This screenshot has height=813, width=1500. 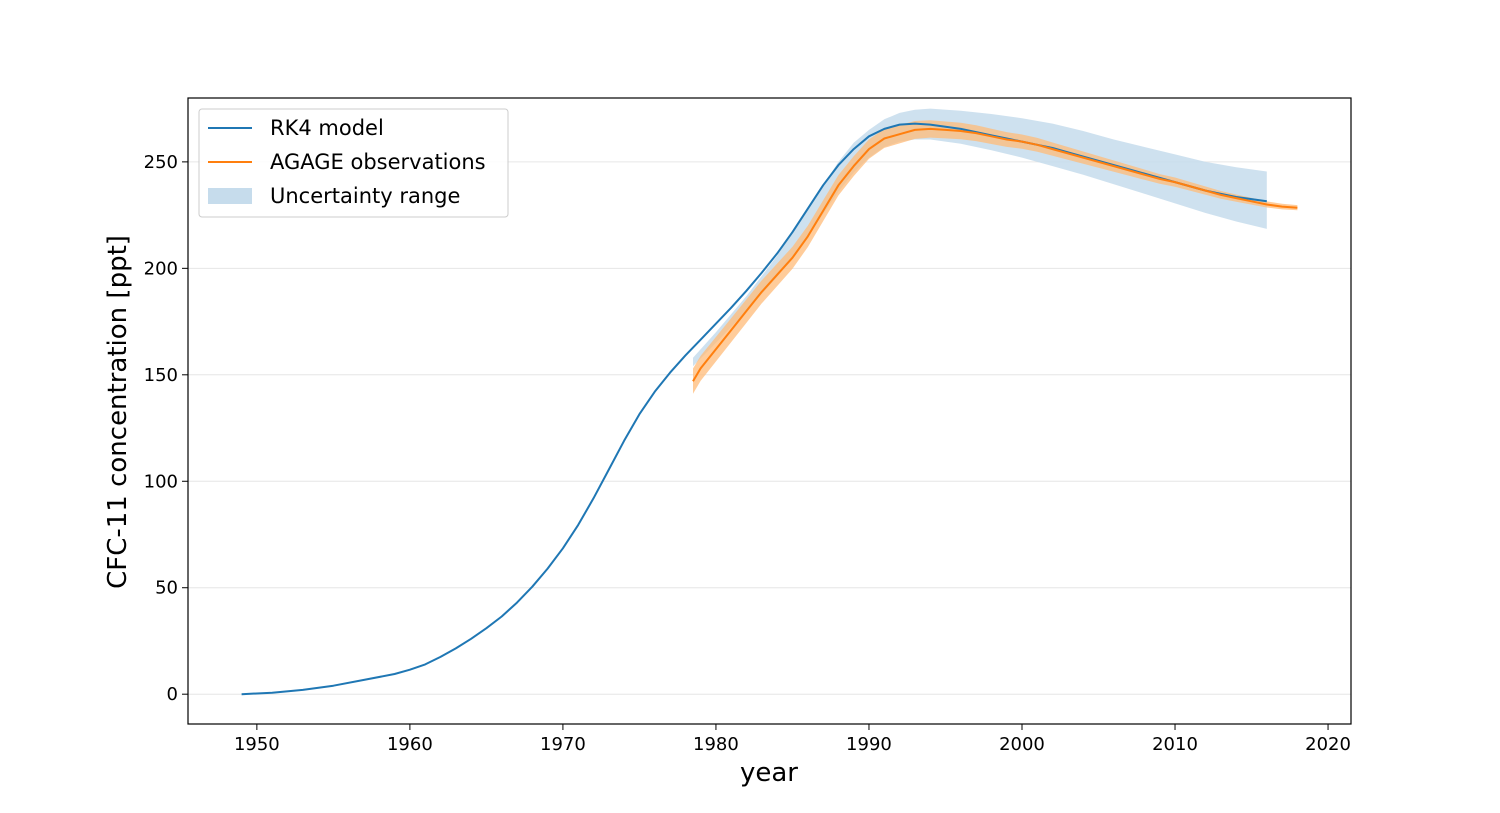 I want to click on x-tick-label-2010: 2010, so click(x=1175, y=744).